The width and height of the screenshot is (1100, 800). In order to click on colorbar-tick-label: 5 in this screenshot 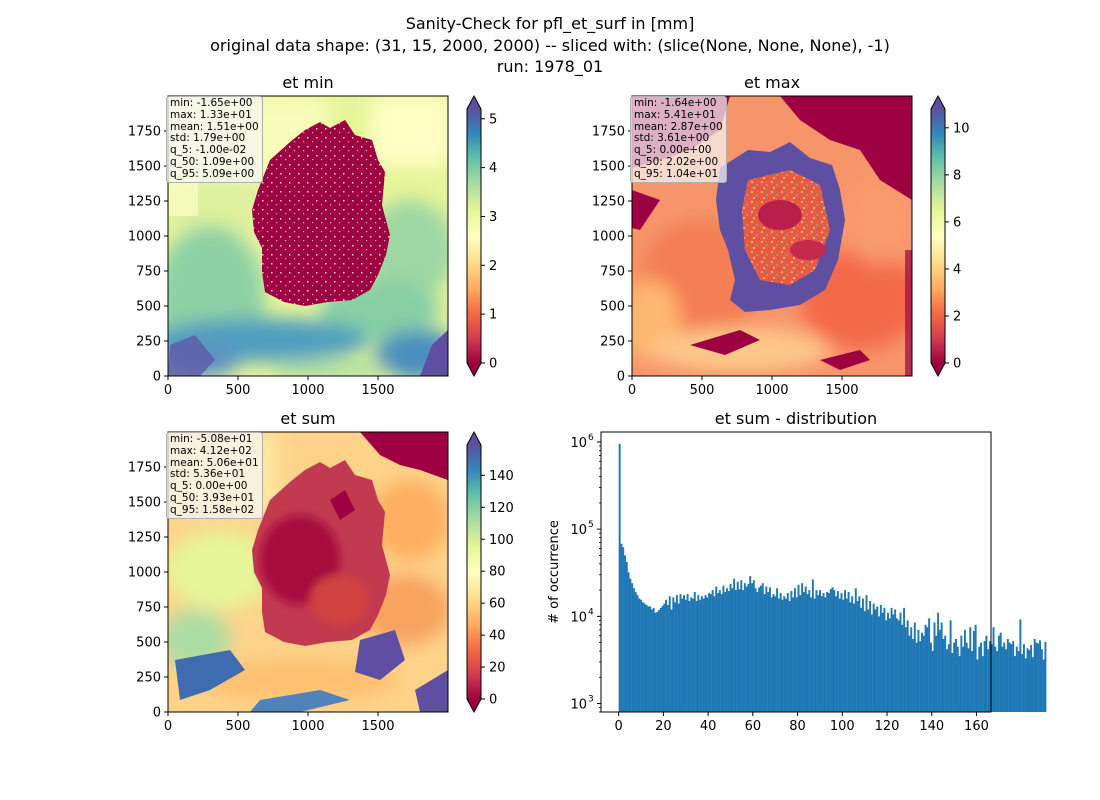, I will do `click(493, 119)`.